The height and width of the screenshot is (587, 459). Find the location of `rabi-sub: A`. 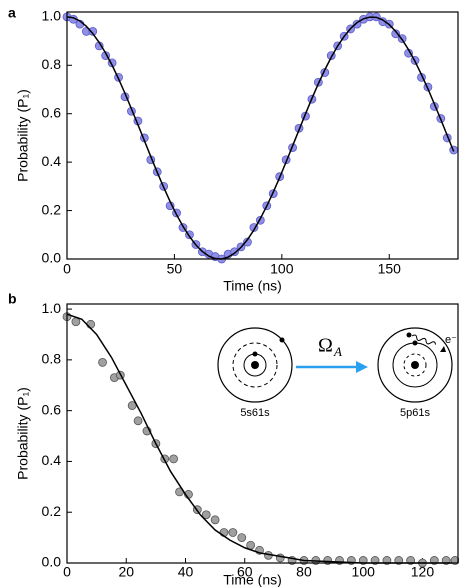

rabi-sub: A is located at coordinates (337, 351).